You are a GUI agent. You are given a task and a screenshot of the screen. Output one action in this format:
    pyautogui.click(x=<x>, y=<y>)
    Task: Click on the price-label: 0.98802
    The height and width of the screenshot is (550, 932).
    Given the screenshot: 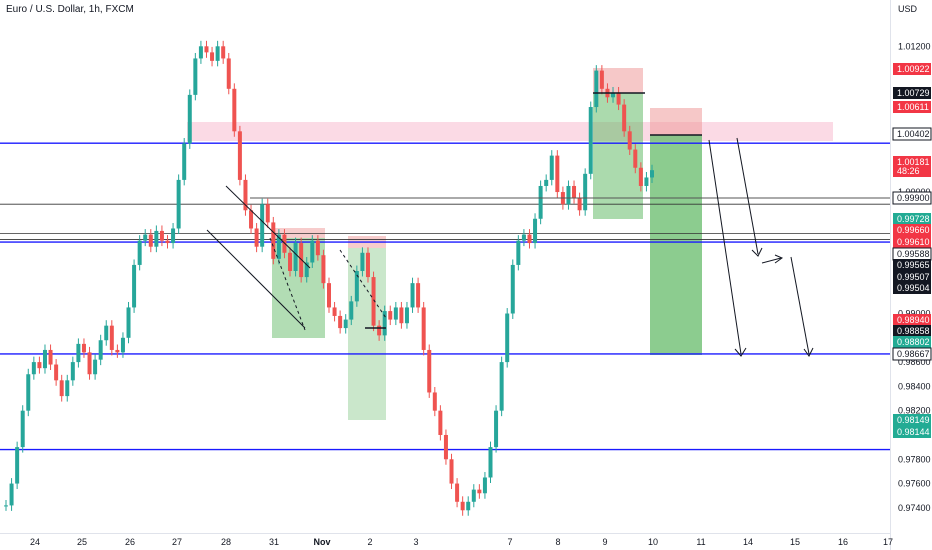 What is the action you would take?
    pyautogui.click(x=913, y=342)
    